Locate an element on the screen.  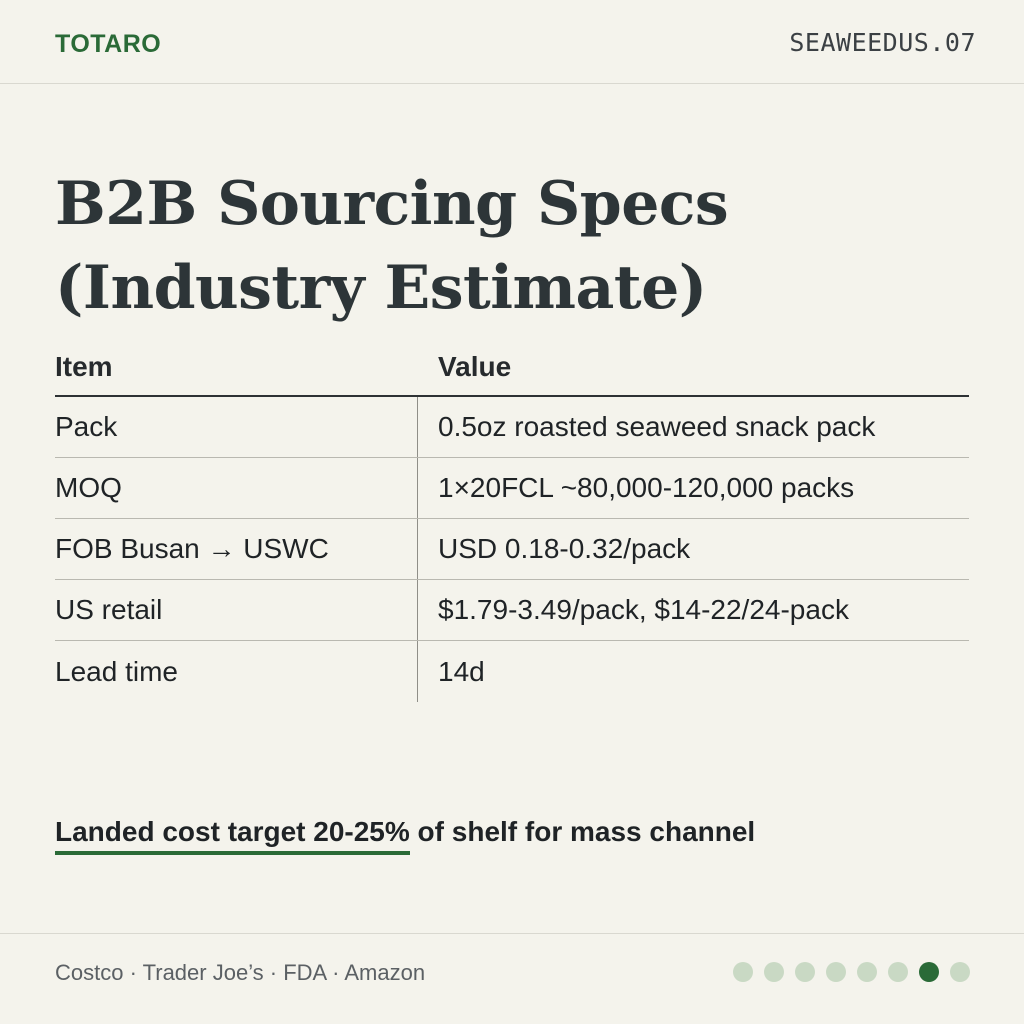
row-item: FOB Busan → USWC is located at coordinates (236, 549).